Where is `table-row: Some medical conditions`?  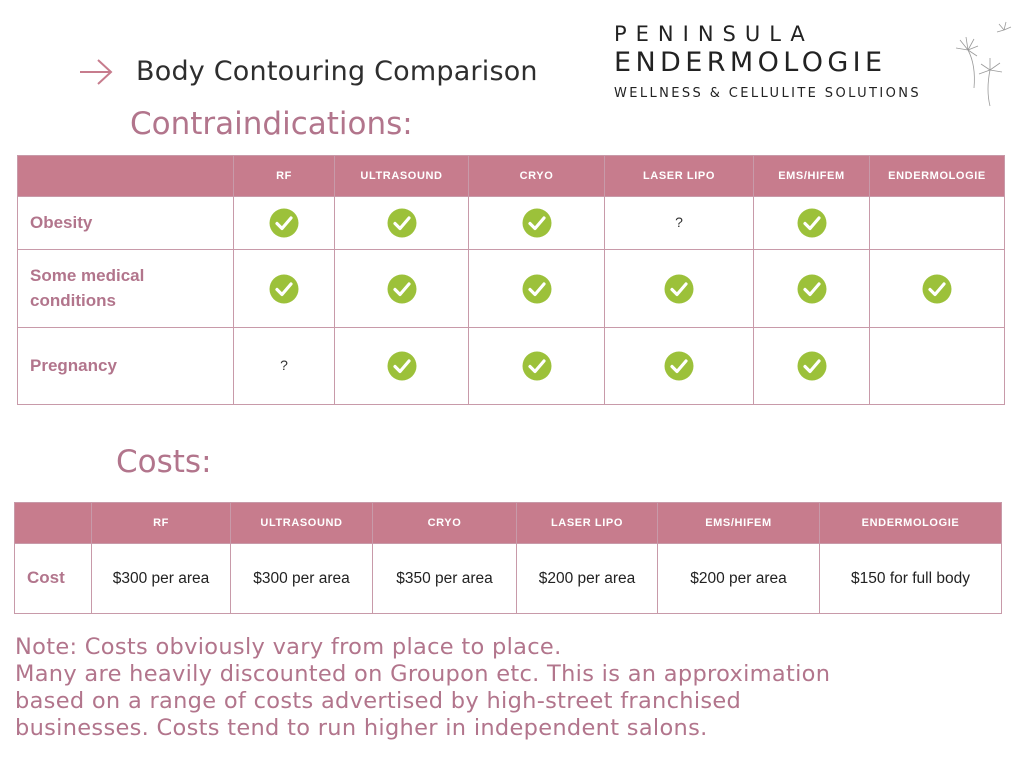
table-row: Some medical conditions is located at coordinates (511, 288).